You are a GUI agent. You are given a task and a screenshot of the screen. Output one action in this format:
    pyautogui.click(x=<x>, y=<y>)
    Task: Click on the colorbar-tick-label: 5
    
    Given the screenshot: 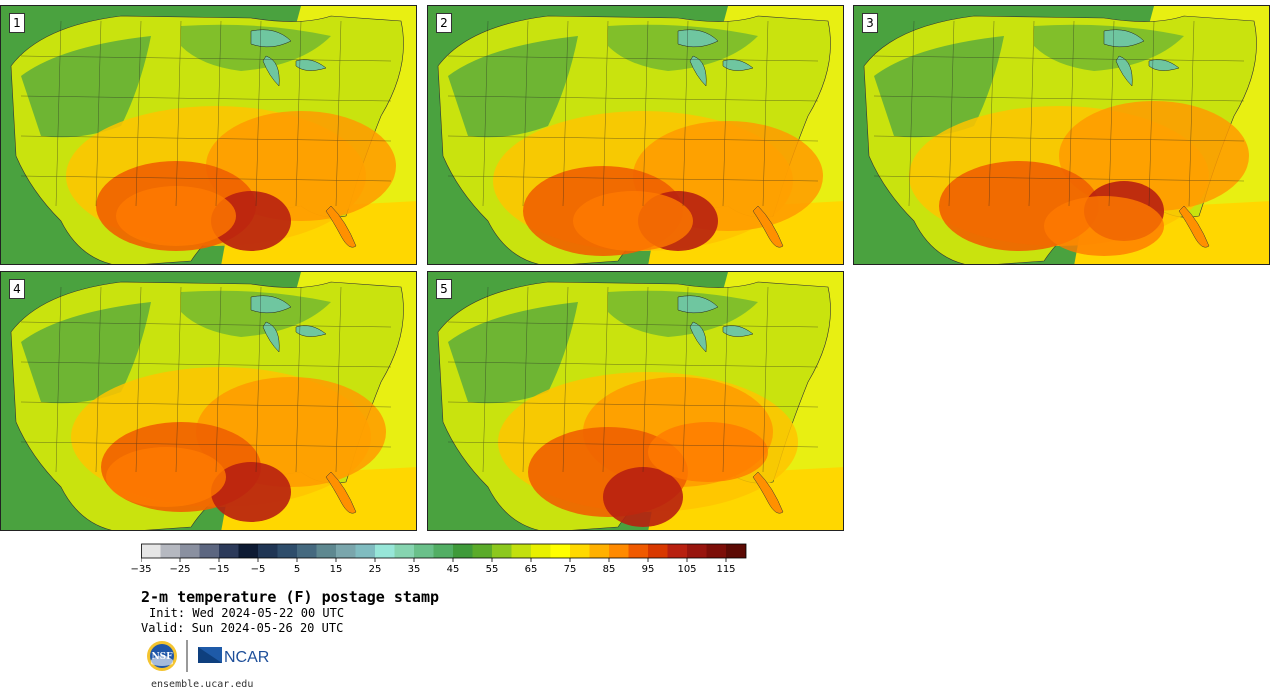 What is the action you would take?
    pyautogui.click(x=297, y=569)
    